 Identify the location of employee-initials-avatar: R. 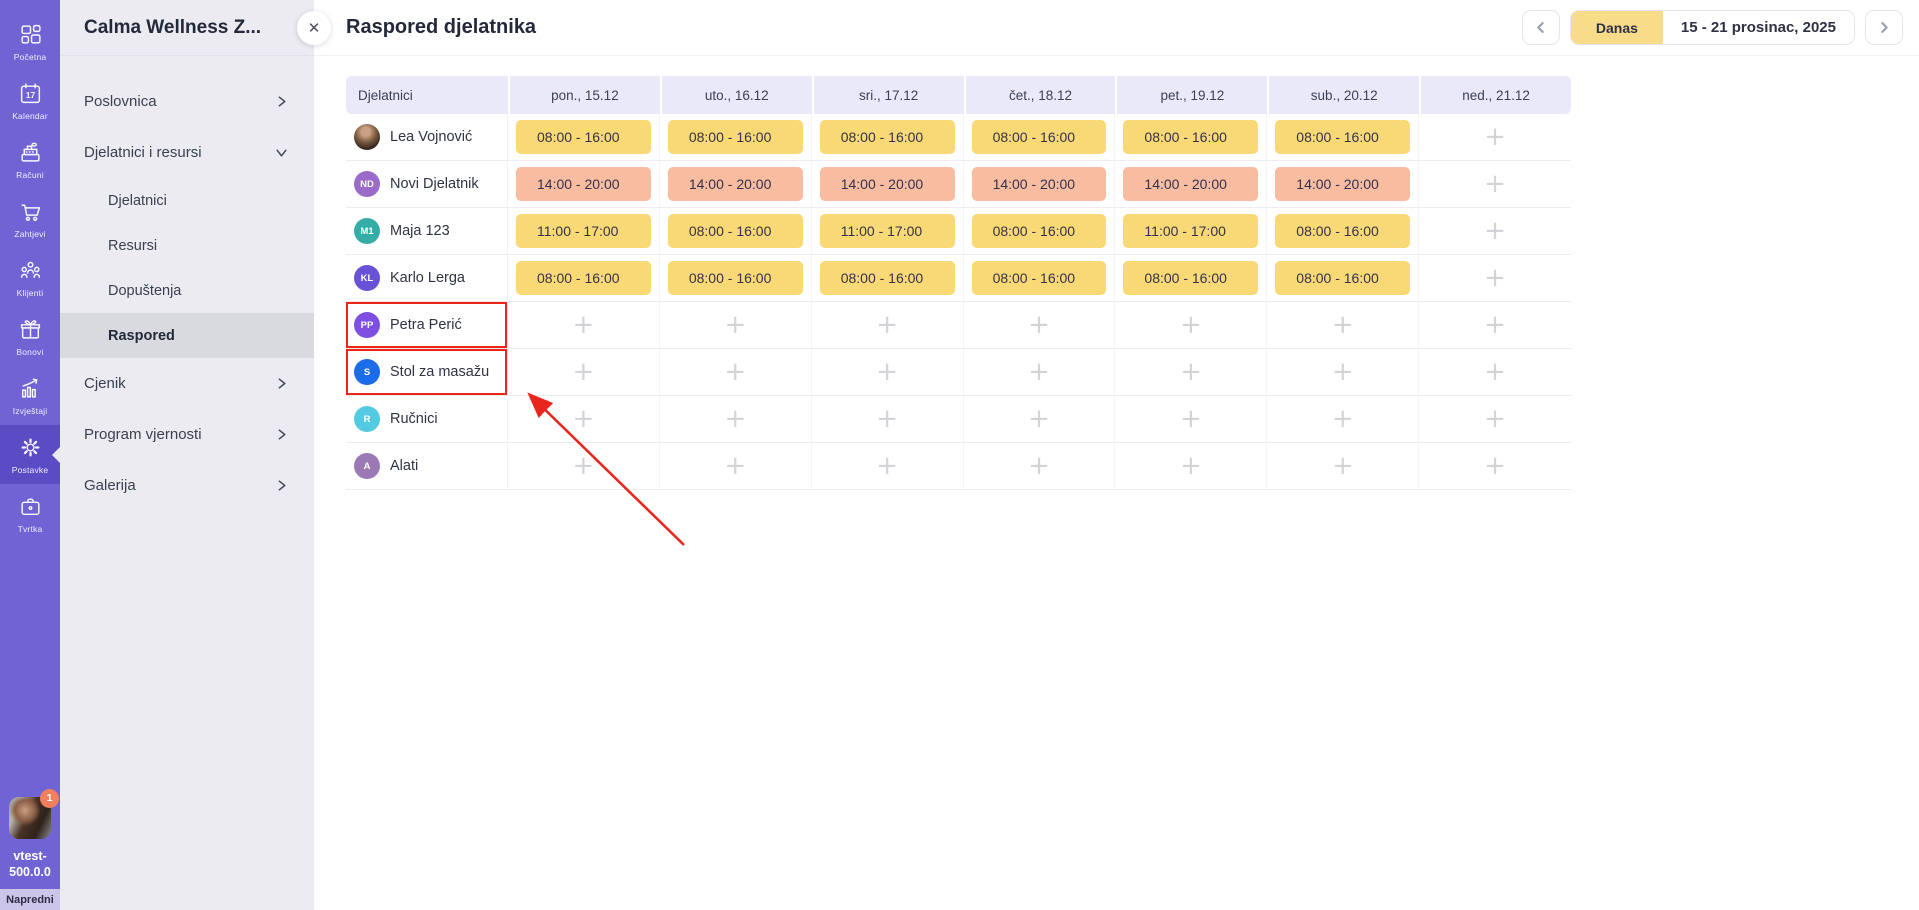
(367, 419).